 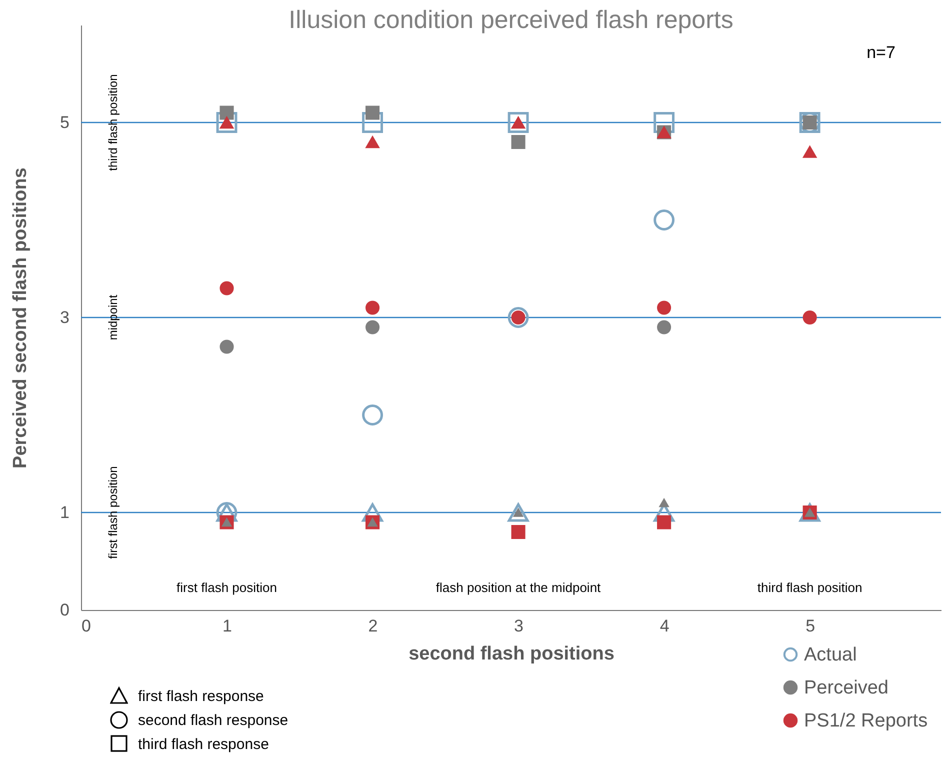 What do you see at coordinates (511, 654) in the screenshot?
I see `x-axis-title: second flash positions` at bounding box center [511, 654].